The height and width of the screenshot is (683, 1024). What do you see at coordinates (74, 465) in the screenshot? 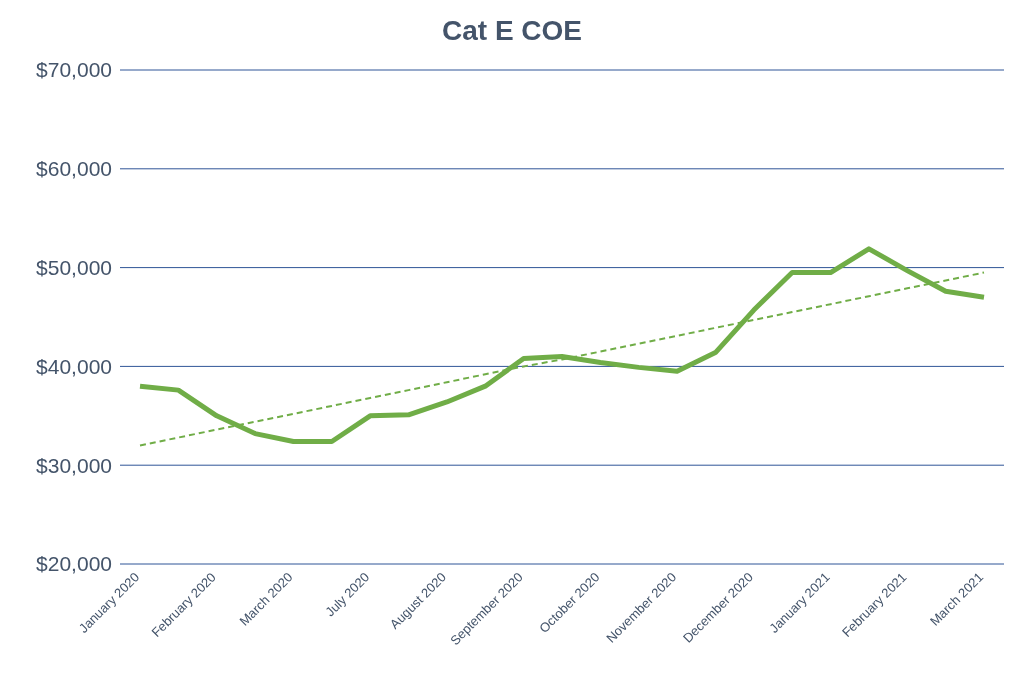
I see `y-tick-label: $30,000` at bounding box center [74, 465].